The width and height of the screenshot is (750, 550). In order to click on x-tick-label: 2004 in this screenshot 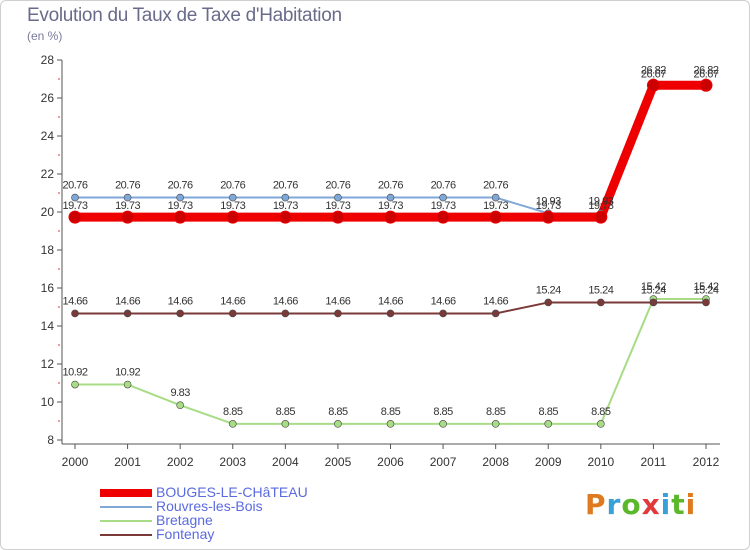, I will do `click(285, 462)`.